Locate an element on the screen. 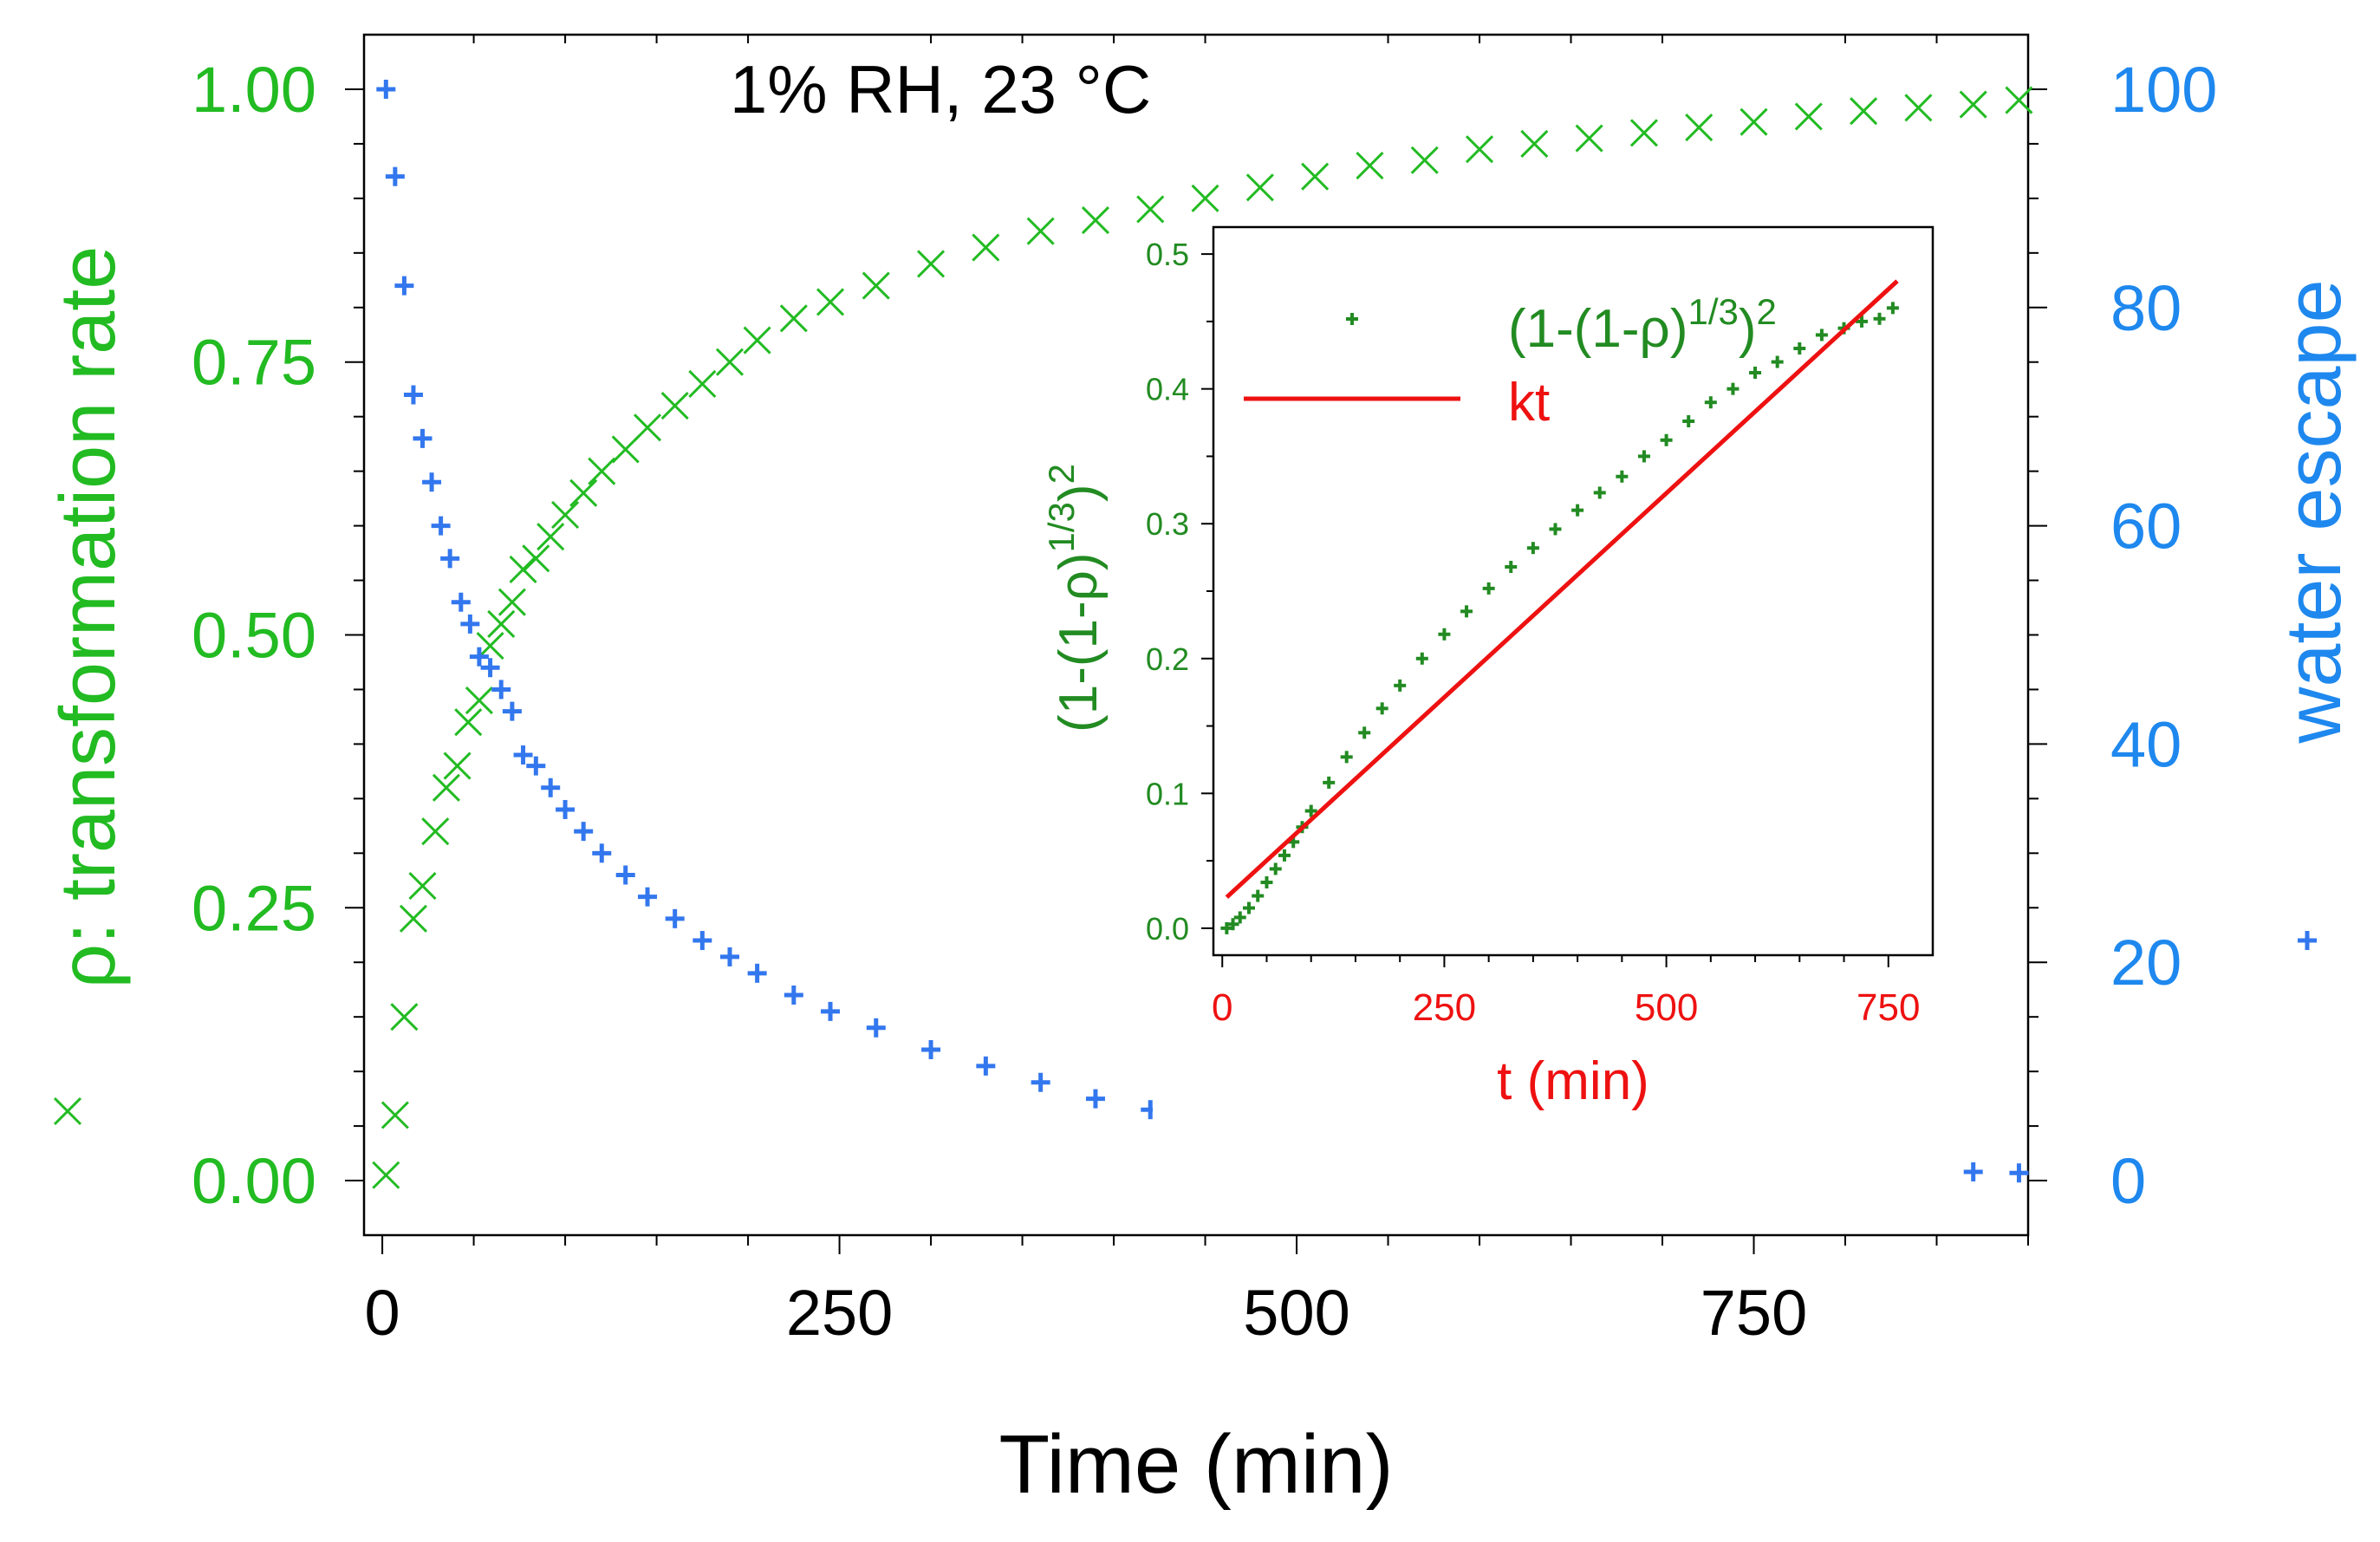 The width and height of the screenshot is (2380, 1542). rho-point-4-b is located at coordinates (422, 886).